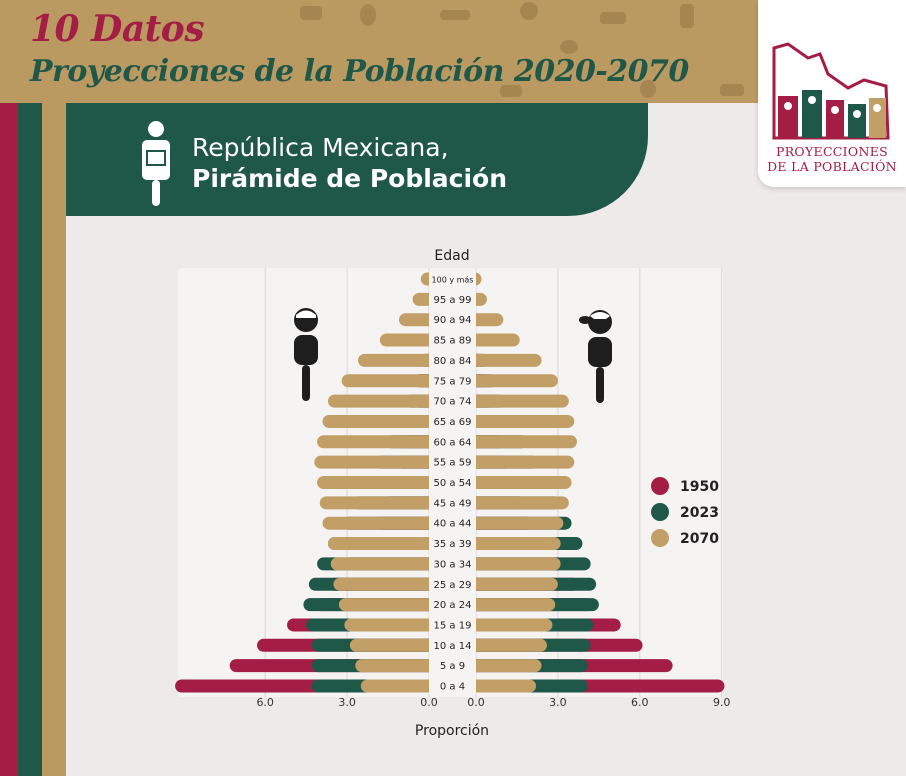 The image size is (906, 776). I want to click on legend-label-1950: 1950, so click(699, 487).